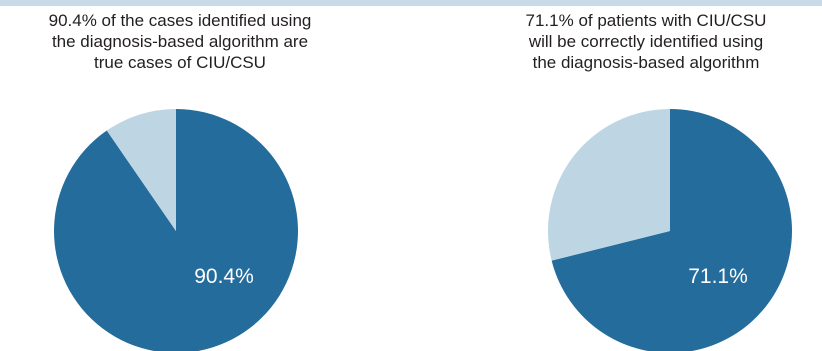 The image size is (822, 351). What do you see at coordinates (718, 276) in the screenshot?
I see `pie-slice-label: 71.1%` at bounding box center [718, 276].